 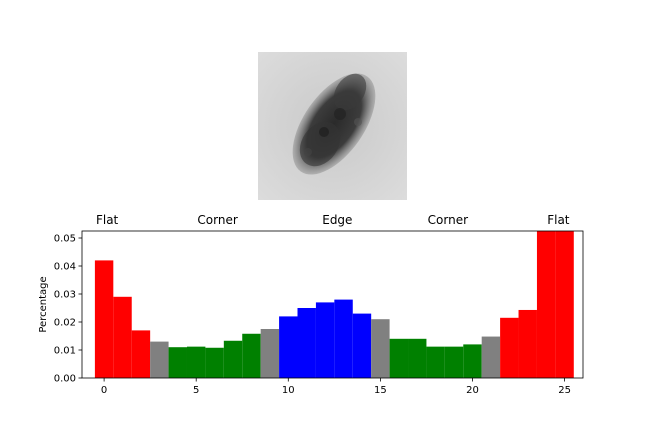 I want to click on x-tick-label: 20, so click(x=472, y=390).